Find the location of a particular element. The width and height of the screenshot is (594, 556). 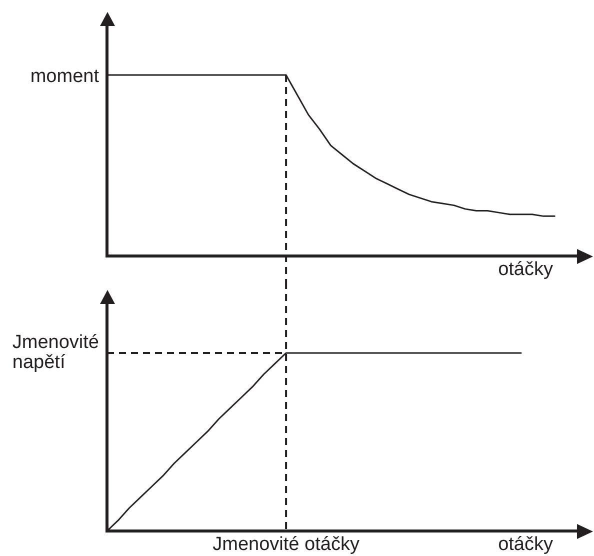

text: Jmenovité otáčky is located at coordinates (286, 544).